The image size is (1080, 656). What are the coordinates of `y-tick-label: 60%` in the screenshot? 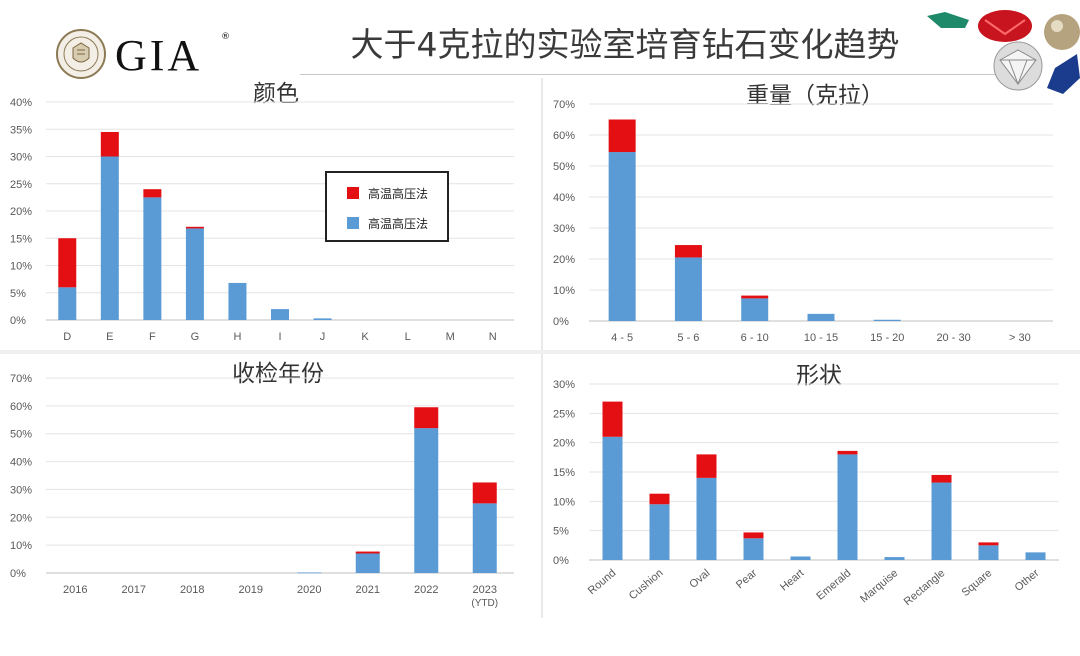 It's located at (564, 136).